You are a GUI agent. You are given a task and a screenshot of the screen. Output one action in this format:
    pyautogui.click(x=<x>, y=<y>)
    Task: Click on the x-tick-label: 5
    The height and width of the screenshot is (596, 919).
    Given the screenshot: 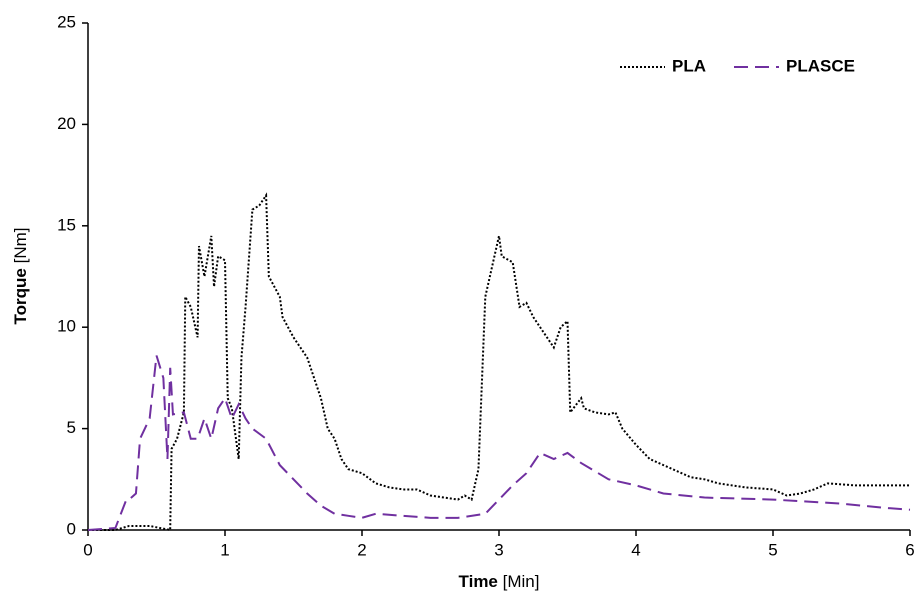 What is the action you would take?
    pyautogui.click(x=772, y=549)
    